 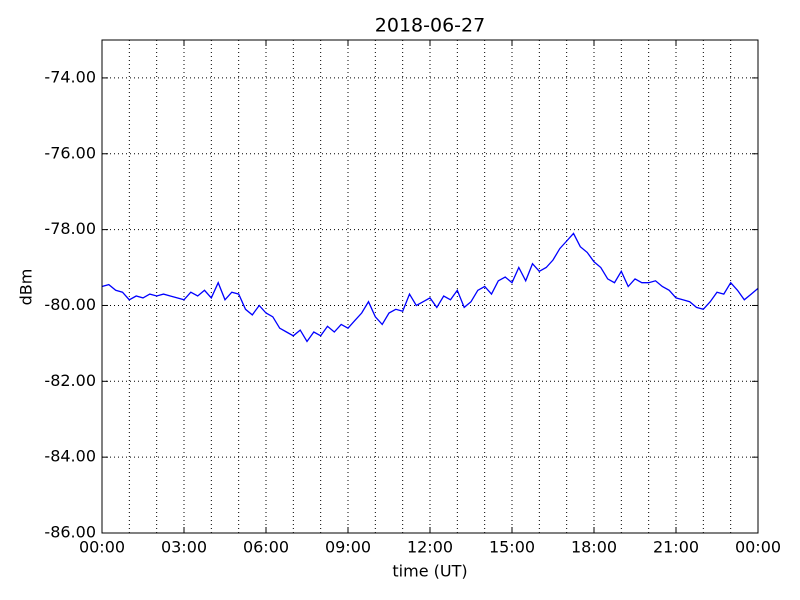 I want to click on y-tick-label: -86.00, so click(x=70, y=532).